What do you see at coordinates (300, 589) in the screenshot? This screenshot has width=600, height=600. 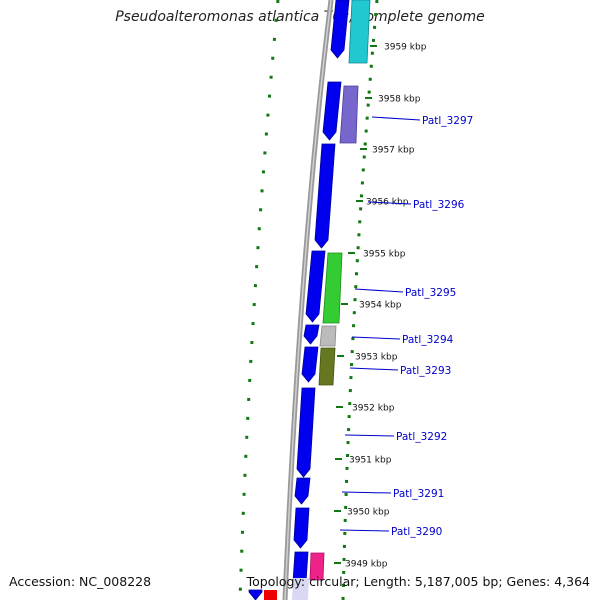 I see `feature-lavender` at bounding box center [300, 589].